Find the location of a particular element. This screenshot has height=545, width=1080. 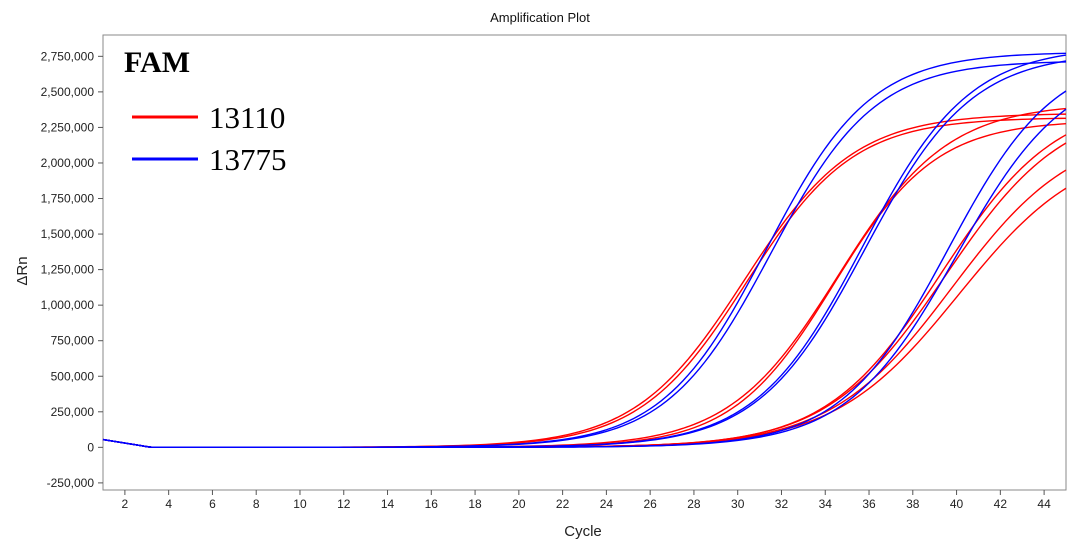

y-tick-label: -250,000 is located at coordinates (71, 483).